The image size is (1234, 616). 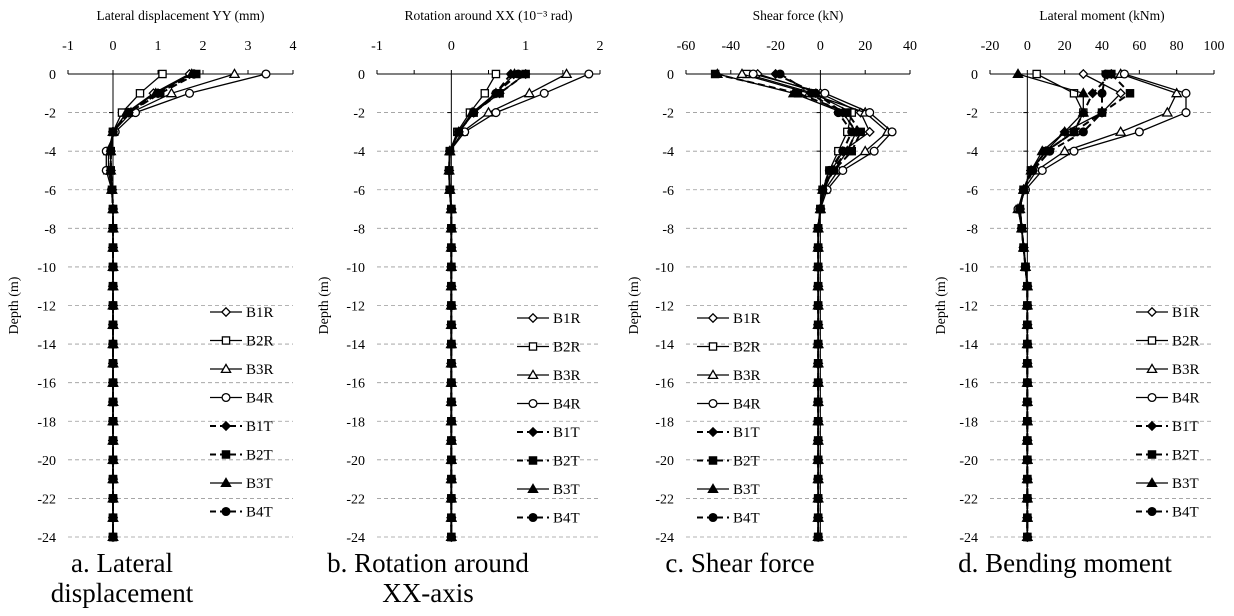 I want to click on caption-a: a. Lateral displacement, so click(x=122, y=578).